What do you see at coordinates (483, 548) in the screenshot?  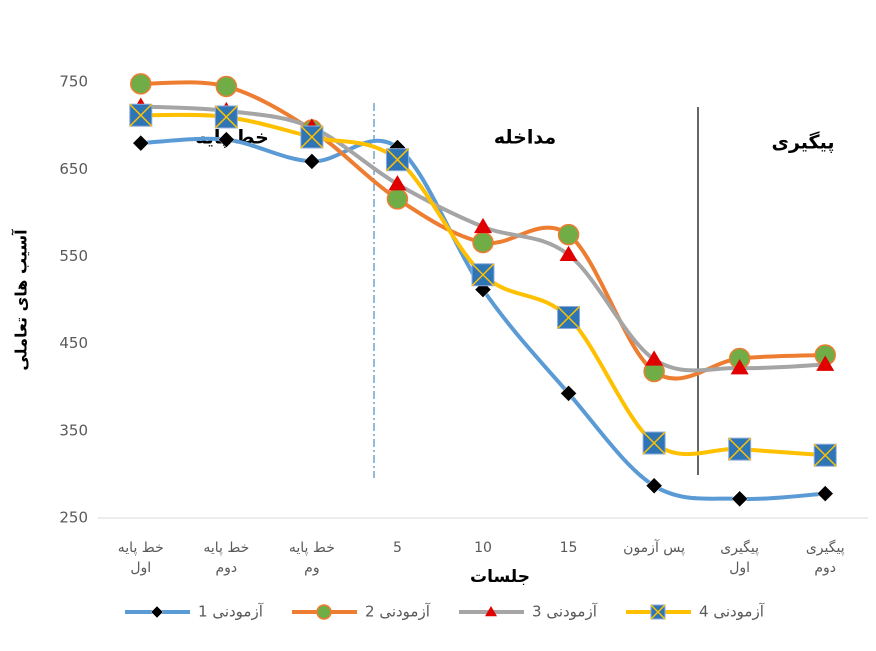 I see `x-tick-label: 10` at bounding box center [483, 548].